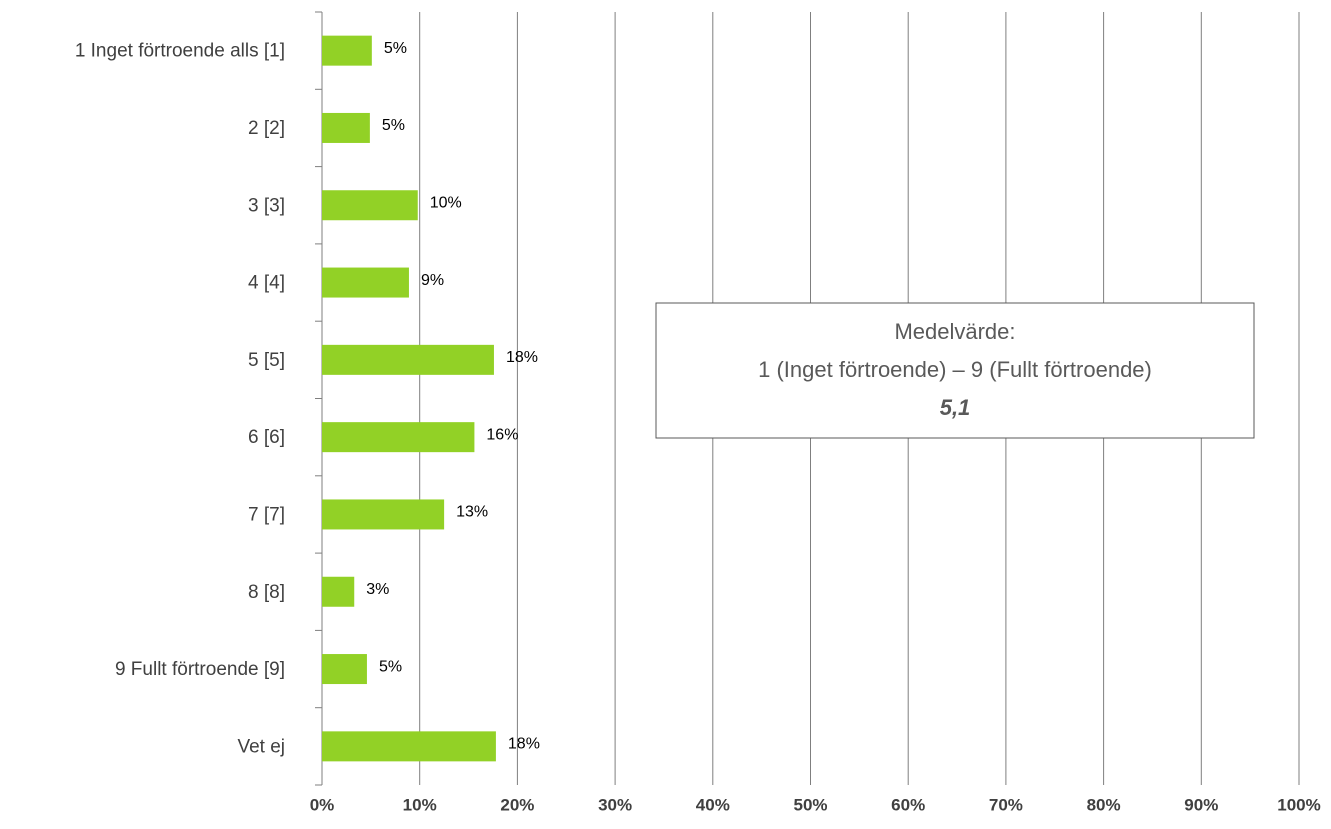 The height and width of the screenshot is (829, 1331). What do you see at coordinates (502, 434) in the screenshot?
I see `data-label: 16%` at bounding box center [502, 434].